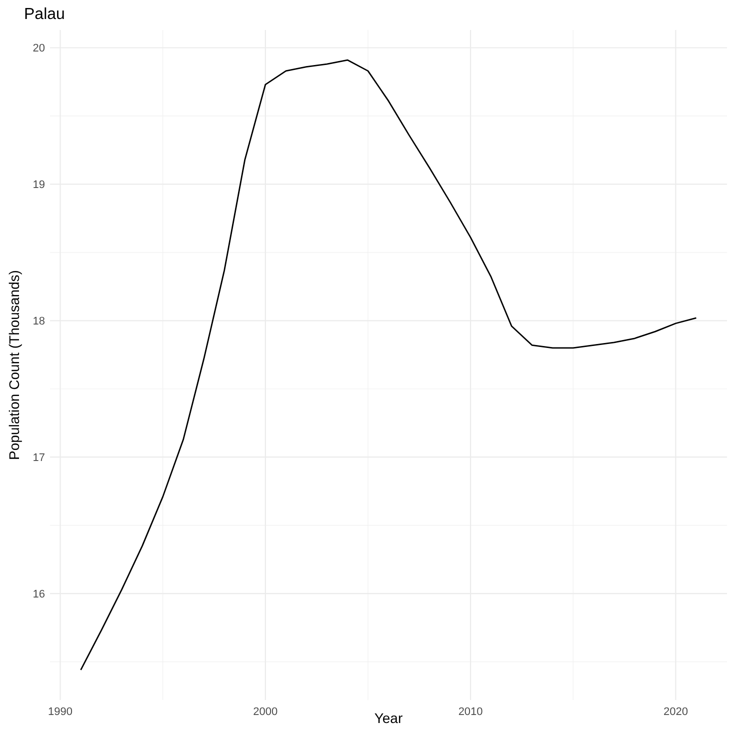 The height and width of the screenshot is (729, 729). I want to click on x-tick-label: 2000, so click(265, 712).